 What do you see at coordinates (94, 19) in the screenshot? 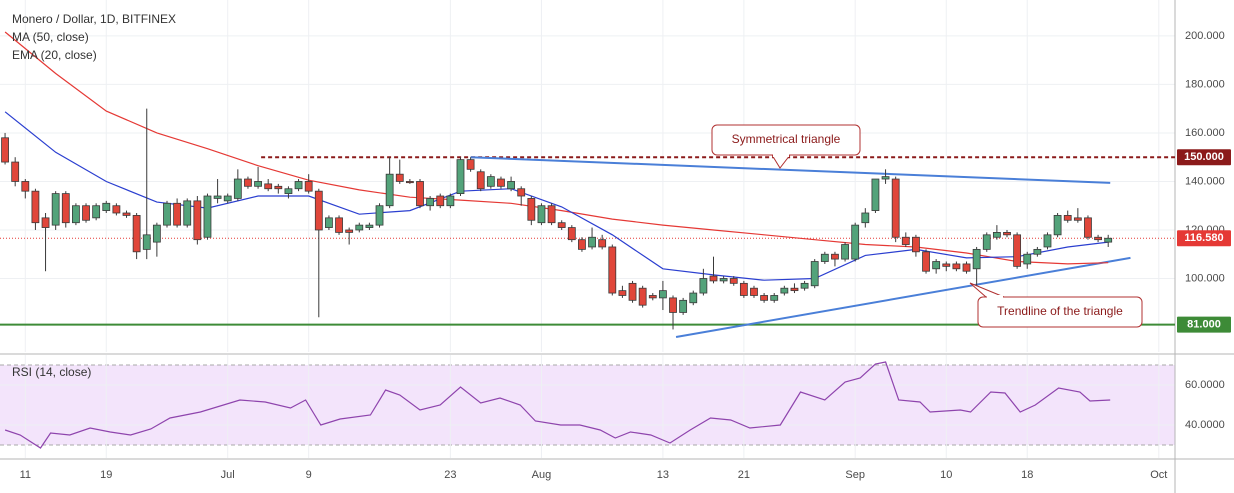
I see `chart-title: Monero / Dollar, 1D, BITFINEX` at bounding box center [94, 19].